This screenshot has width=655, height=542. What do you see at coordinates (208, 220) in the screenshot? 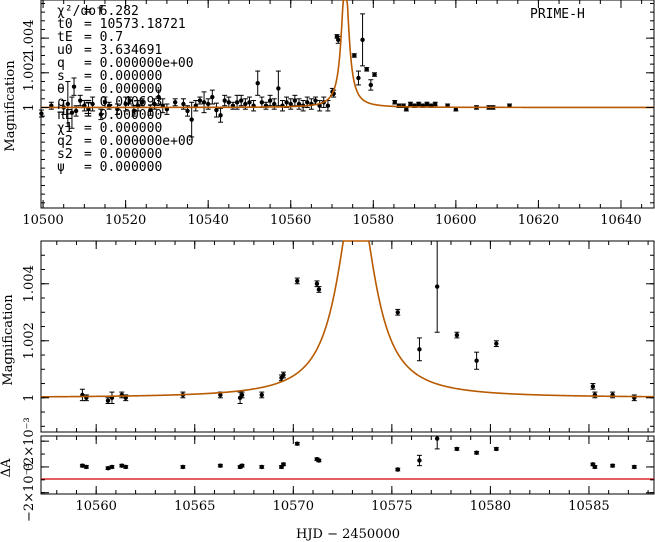
I see `x-tick-label: 10540` at bounding box center [208, 220].